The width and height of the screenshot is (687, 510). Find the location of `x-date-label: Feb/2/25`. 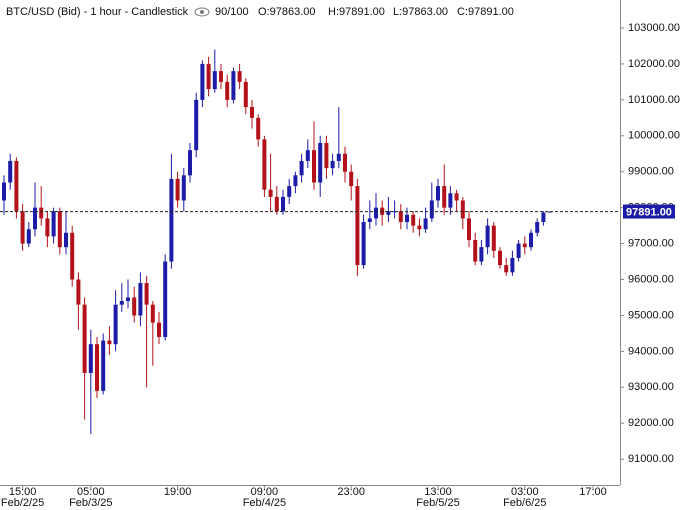

x-date-label: Feb/2/25 is located at coordinates (22, 503).